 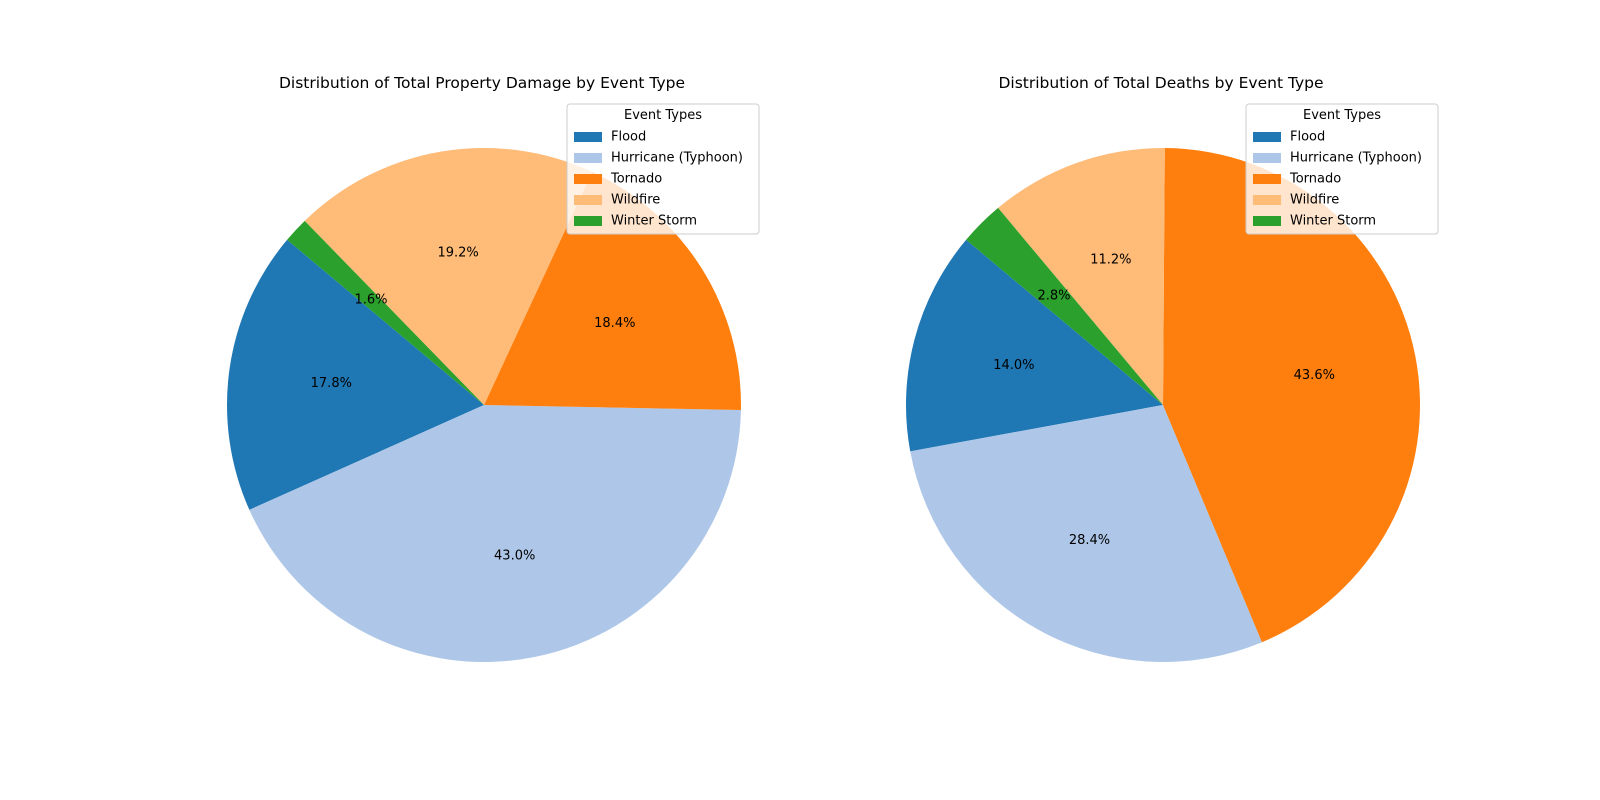 What do you see at coordinates (1110, 259) in the screenshot?
I see `pct-label-wildfire: 11.2%` at bounding box center [1110, 259].